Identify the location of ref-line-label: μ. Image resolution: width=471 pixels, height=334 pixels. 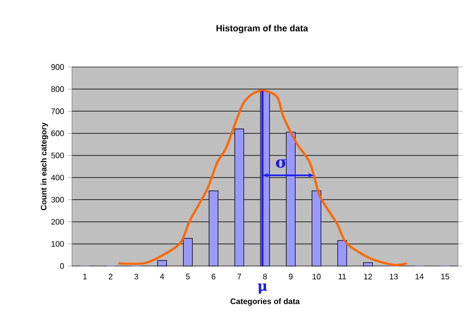
(263, 289).